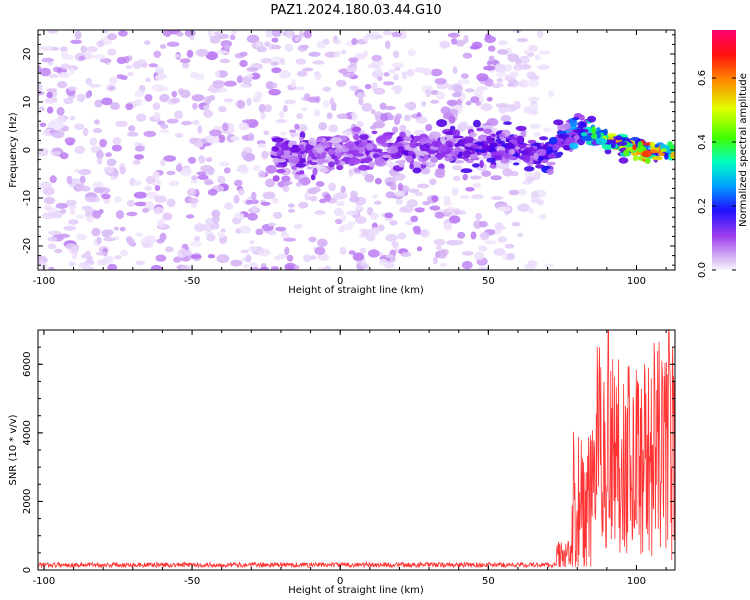 The width and height of the screenshot is (750, 600). What do you see at coordinates (636, 581) in the screenshot?
I see `x-tick-label: 100` at bounding box center [636, 581].